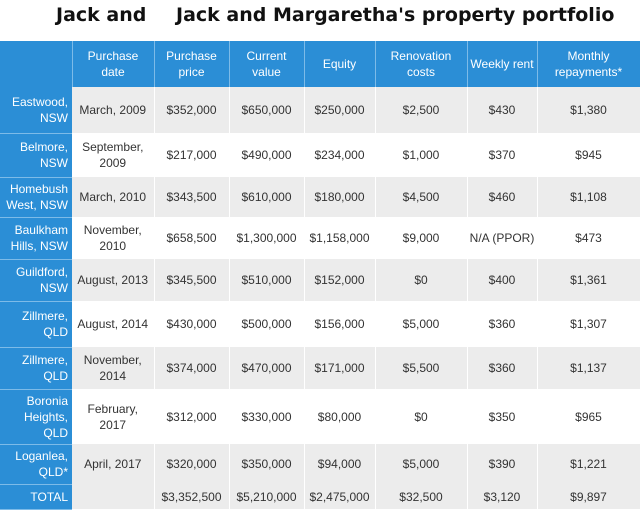 This screenshot has height=516, width=640. Describe the element at coordinates (36, 417) in the screenshot. I see `row-location: Boronia Heights, QLD` at that location.